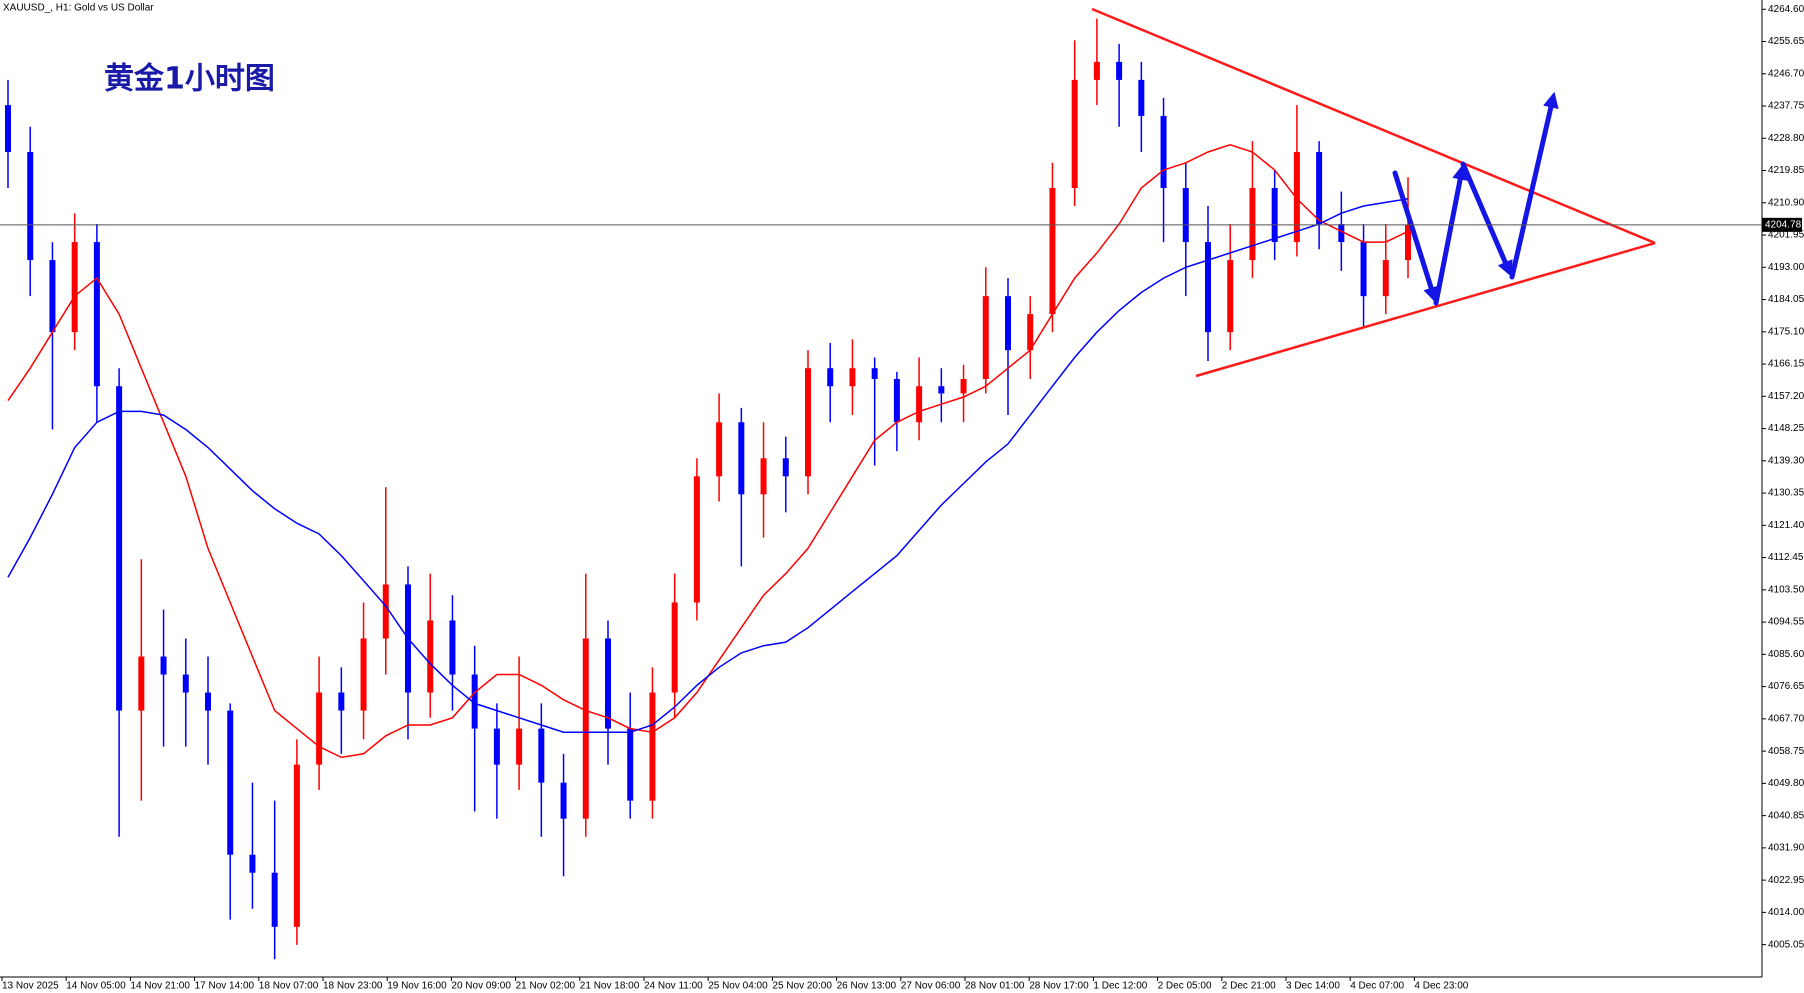  Describe the element at coordinates (1185, 986) in the screenshot. I see `x-tick-label: 2 Dec 05:00` at that location.